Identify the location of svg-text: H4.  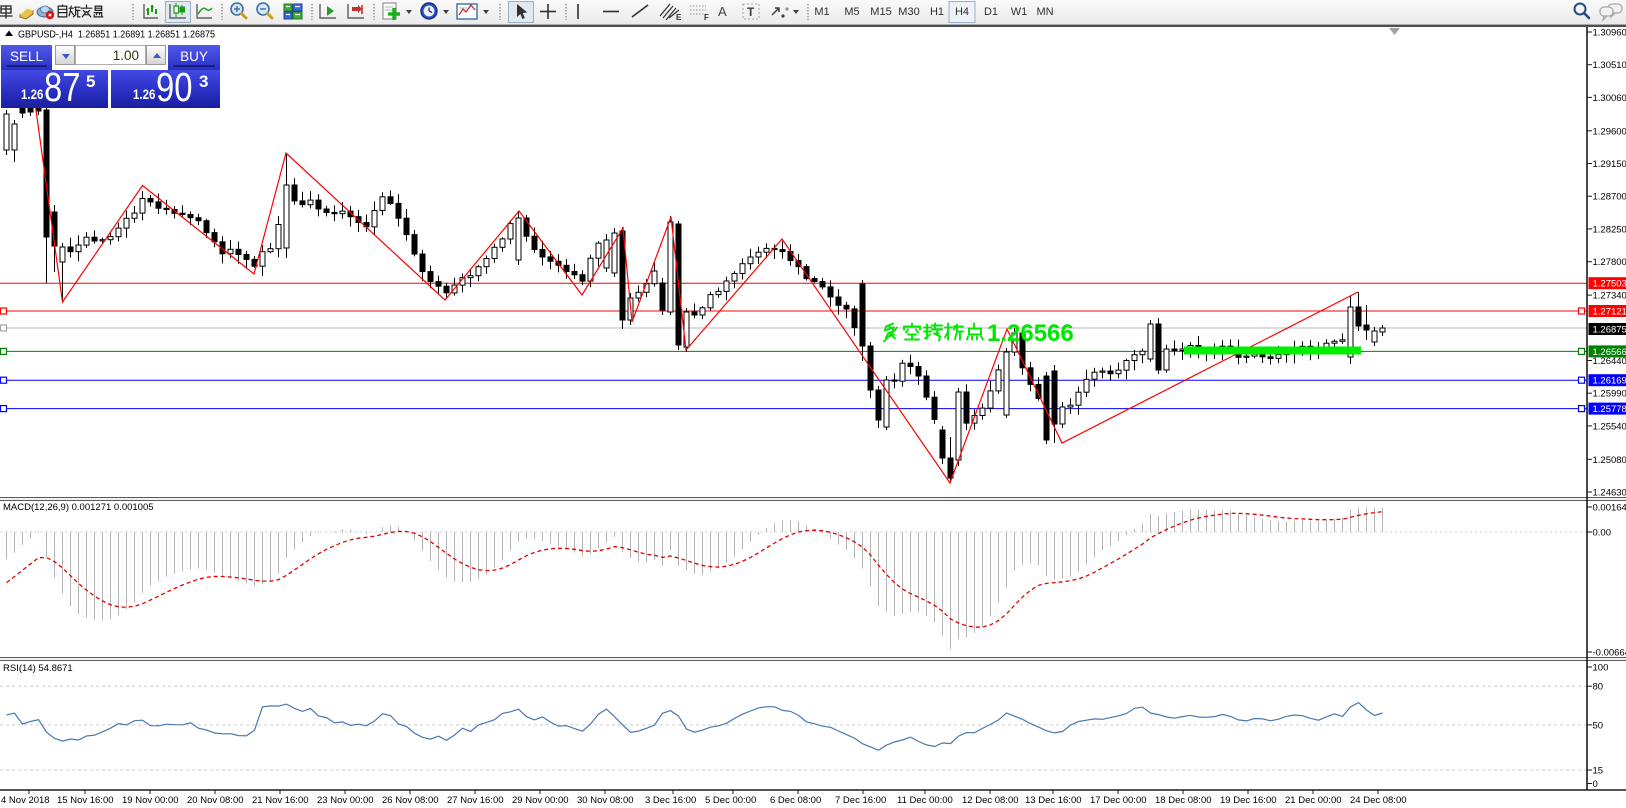
(962, 12).